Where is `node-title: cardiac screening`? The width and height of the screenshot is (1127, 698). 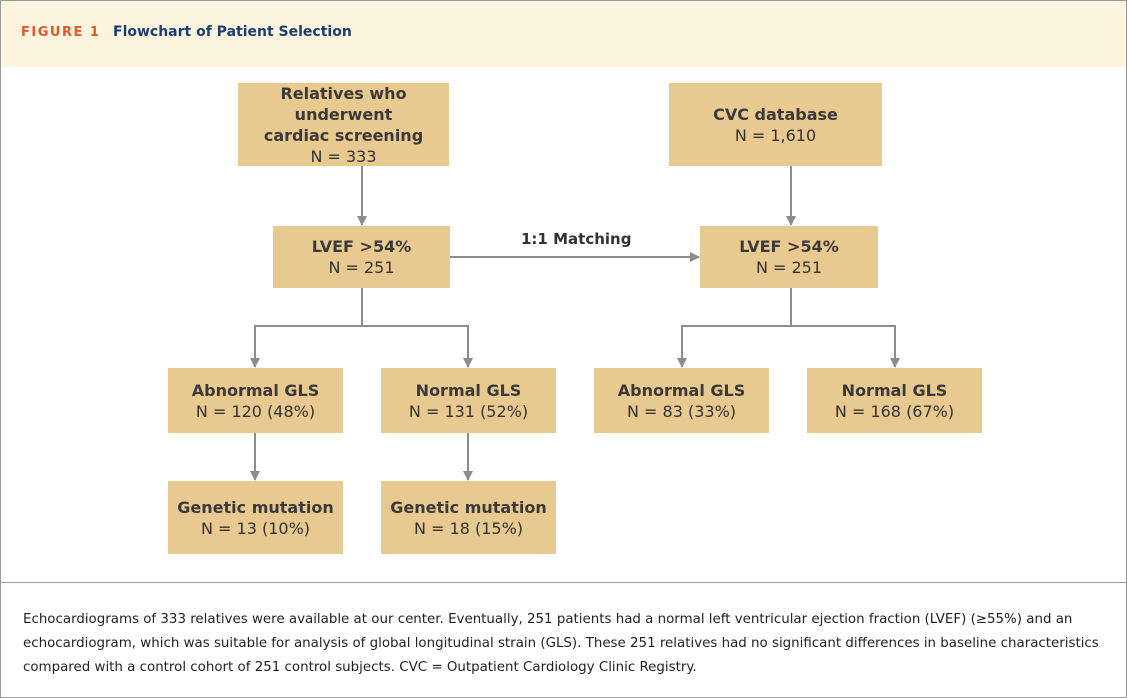 node-title: cardiac screening is located at coordinates (343, 135).